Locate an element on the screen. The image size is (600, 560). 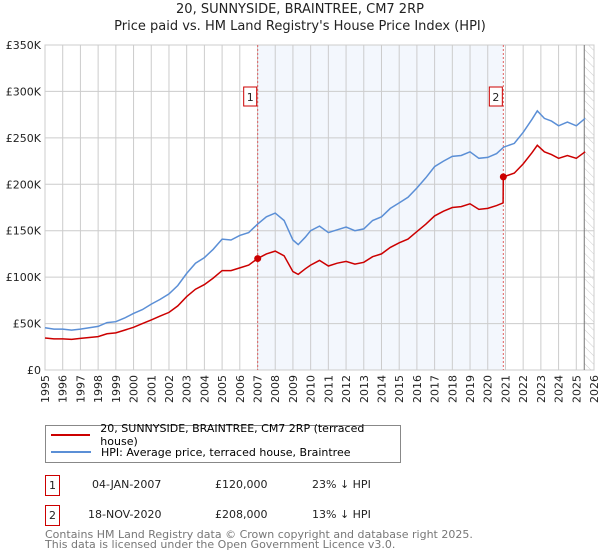
x-tick-label: 2008 is located at coordinates (275, 389).